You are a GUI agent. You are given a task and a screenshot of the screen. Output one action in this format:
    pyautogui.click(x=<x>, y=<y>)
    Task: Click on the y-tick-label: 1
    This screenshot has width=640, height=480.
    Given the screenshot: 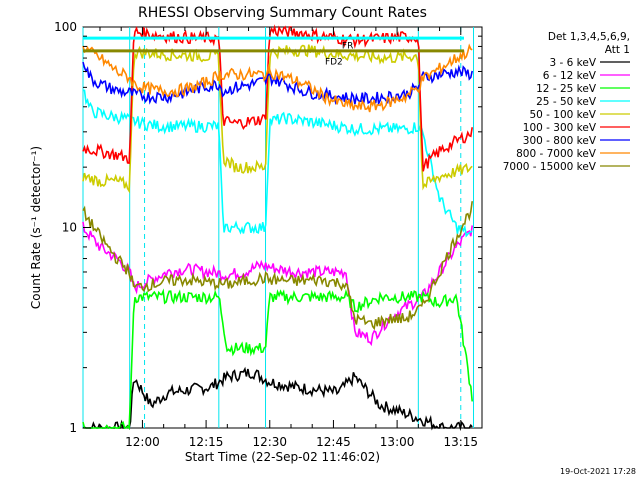 What is the action you would take?
    pyautogui.click(x=73, y=428)
    